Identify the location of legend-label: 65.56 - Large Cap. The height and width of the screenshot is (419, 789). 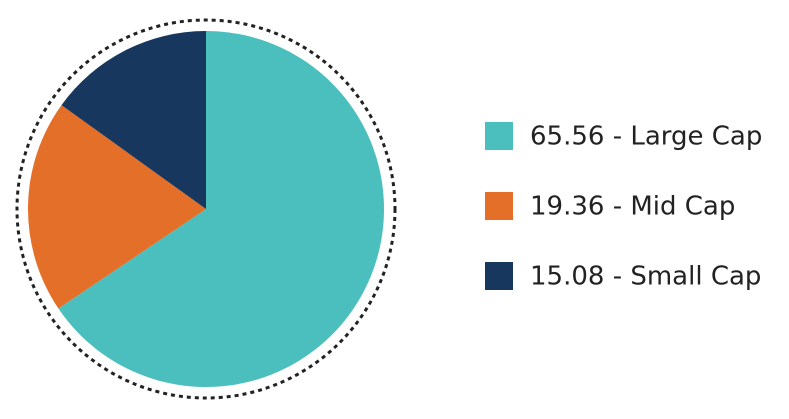
(646, 137).